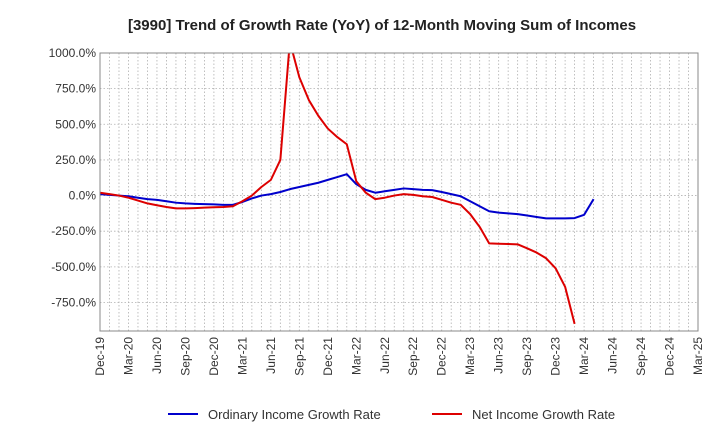 This screenshot has height=440, width=720. What do you see at coordinates (75, 160) in the screenshot?
I see `y-tick-label: 250.0%` at bounding box center [75, 160].